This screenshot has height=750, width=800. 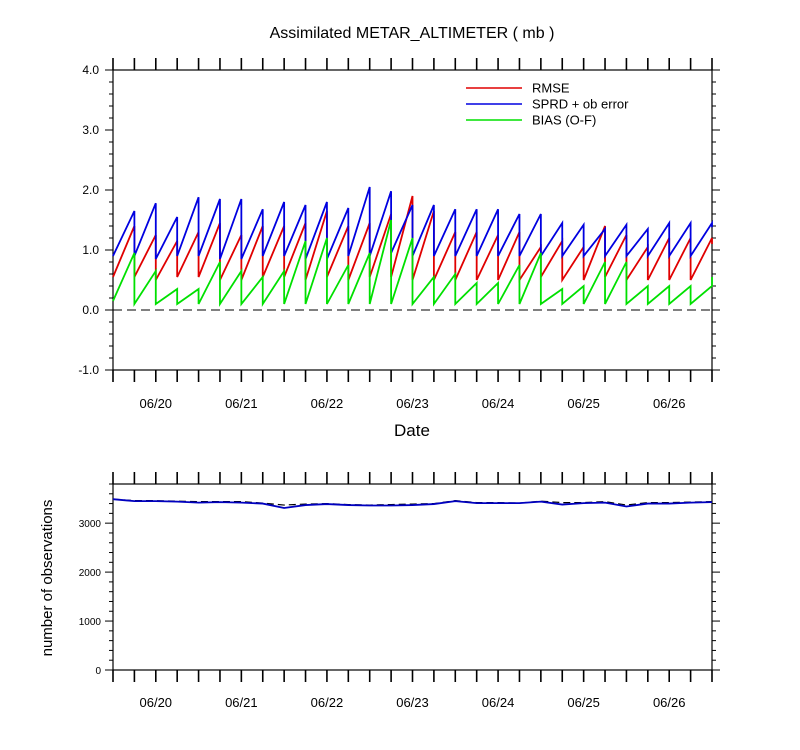 What do you see at coordinates (90, 524) in the screenshot?
I see `y-tick-label: 3000` at bounding box center [90, 524].